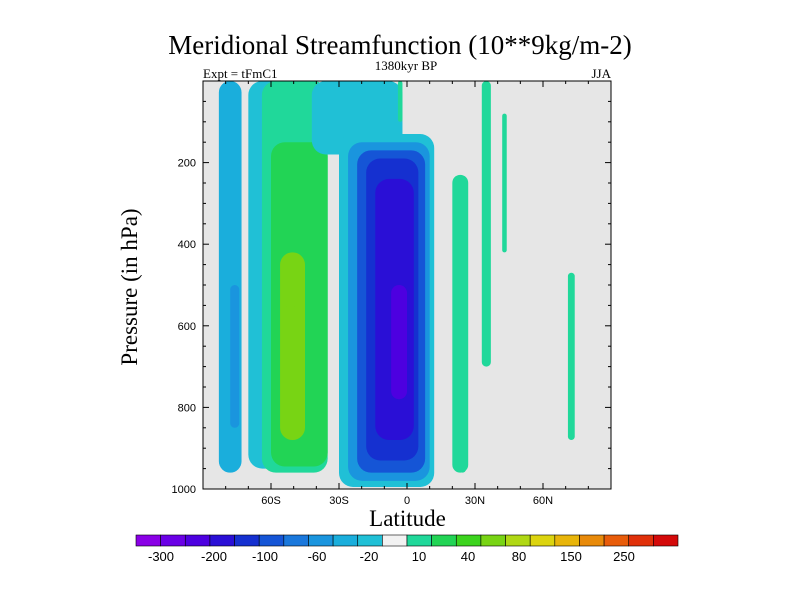  What do you see at coordinates (519, 556) in the screenshot?
I see `colorbar-label: 80` at bounding box center [519, 556].